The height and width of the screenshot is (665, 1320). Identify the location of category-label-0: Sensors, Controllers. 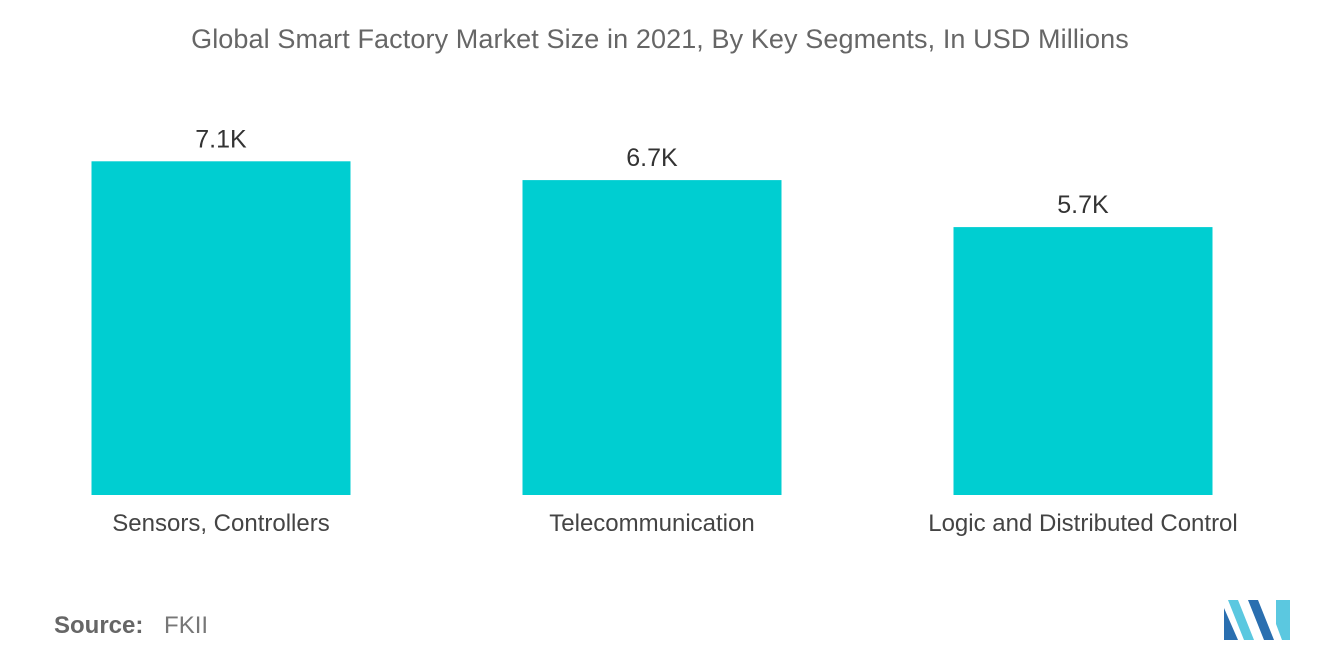
(220, 523).